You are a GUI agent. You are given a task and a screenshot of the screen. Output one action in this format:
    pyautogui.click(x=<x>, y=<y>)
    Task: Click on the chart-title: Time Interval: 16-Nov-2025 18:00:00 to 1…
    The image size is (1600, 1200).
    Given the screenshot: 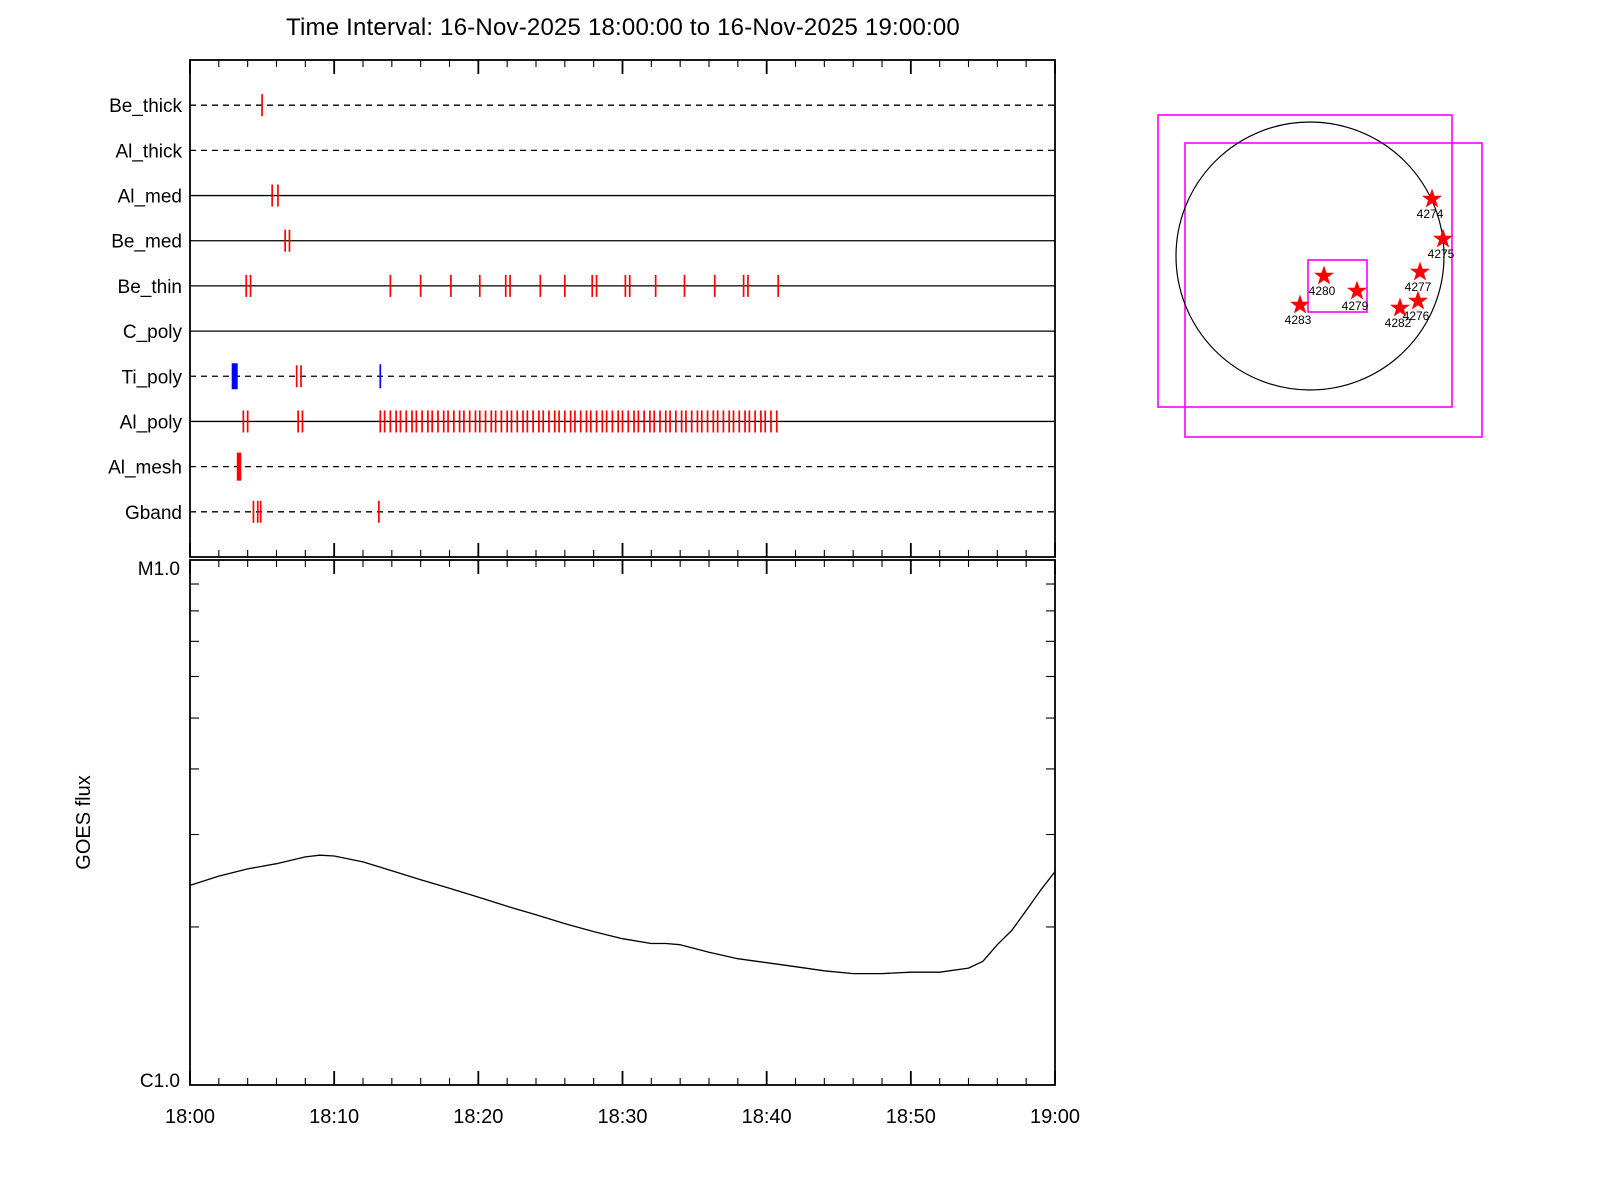 What is the action you would take?
    pyautogui.click(x=623, y=27)
    